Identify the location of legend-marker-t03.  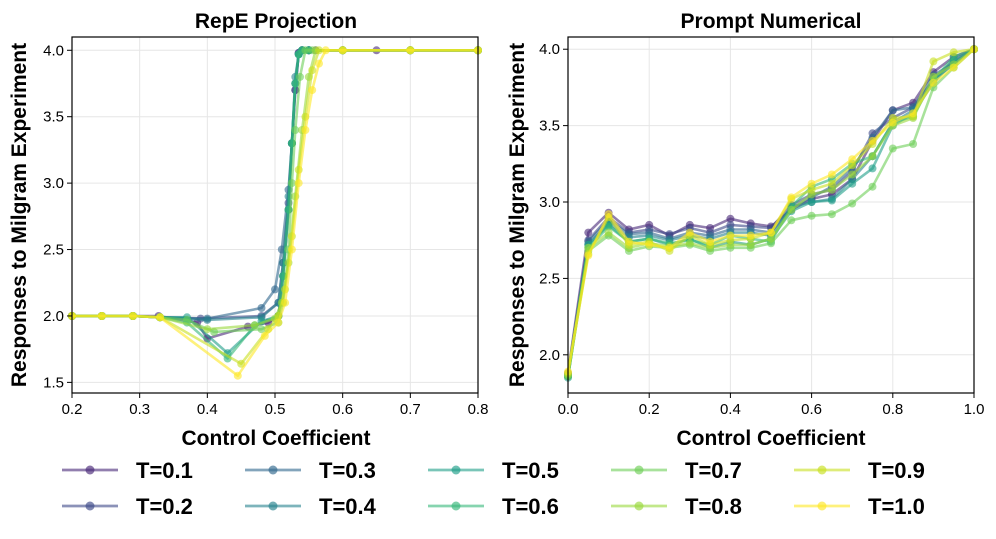
(273, 470).